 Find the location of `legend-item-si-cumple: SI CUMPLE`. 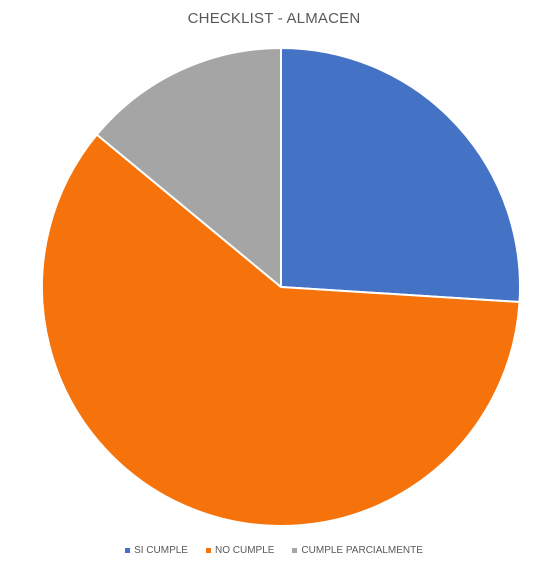

legend-item-si-cumple: SI CUMPLE is located at coordinates (156, 550).